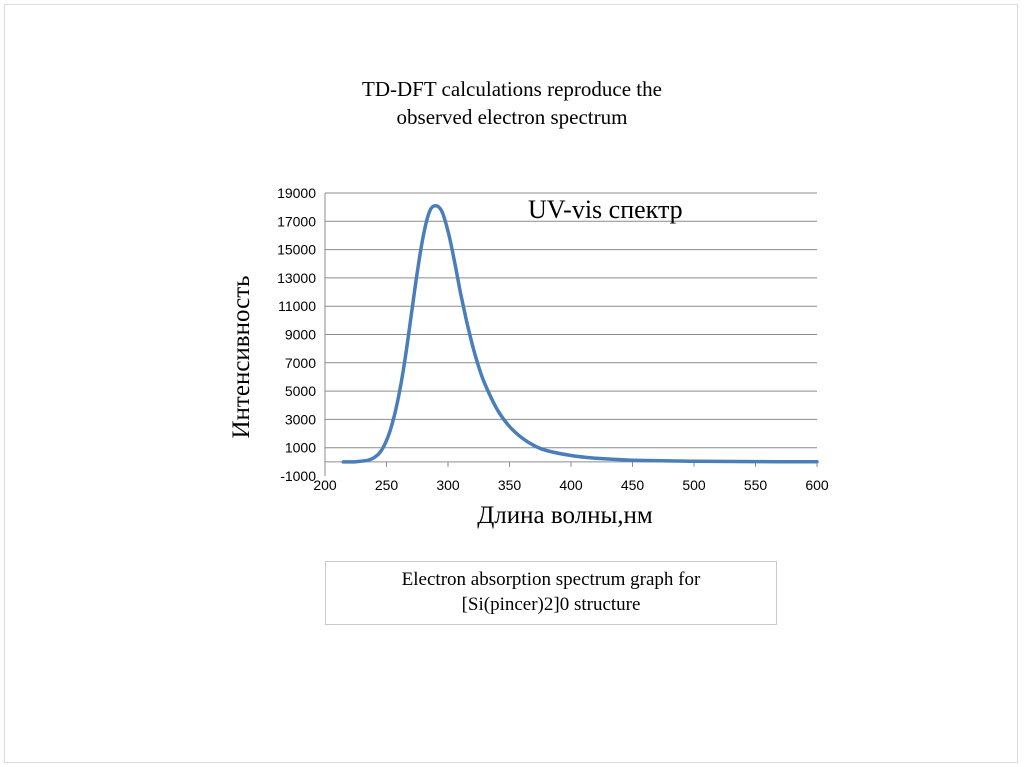 The height and width of the screenshot is (767, 1024). What do you see at coordinates (512, 117) in the screenshot?
I see `slide-title-line-2: observed electron spectrum` at bounding box center [512, 117].